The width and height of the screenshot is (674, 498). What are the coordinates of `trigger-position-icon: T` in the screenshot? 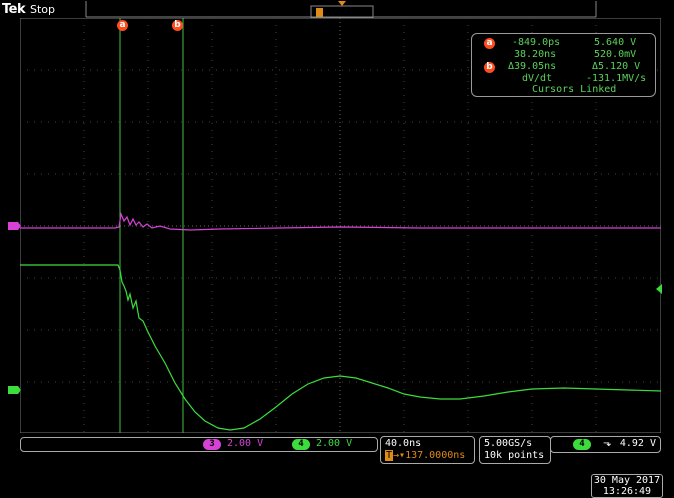 It's located at (389, 455).